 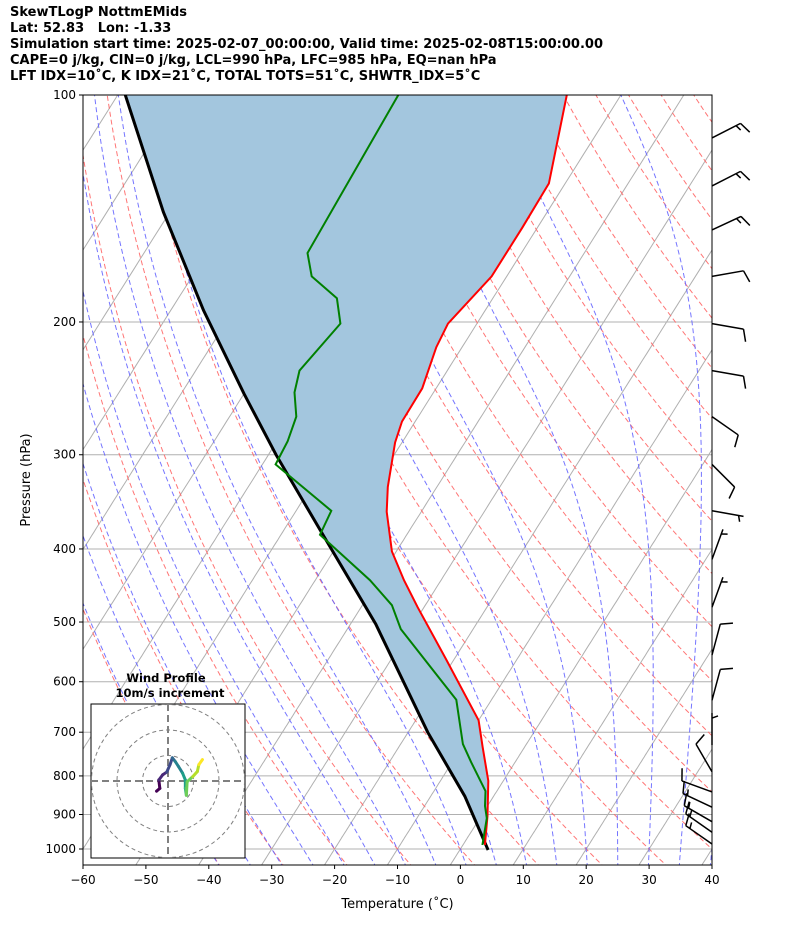 I want to click on y-tick-label: 400, so click(x=64, y=549).